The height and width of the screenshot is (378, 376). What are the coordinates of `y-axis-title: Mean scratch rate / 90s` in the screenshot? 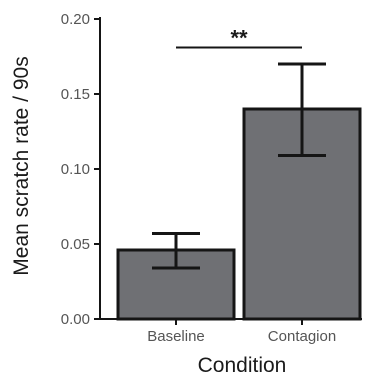 It's located at (21, 165).